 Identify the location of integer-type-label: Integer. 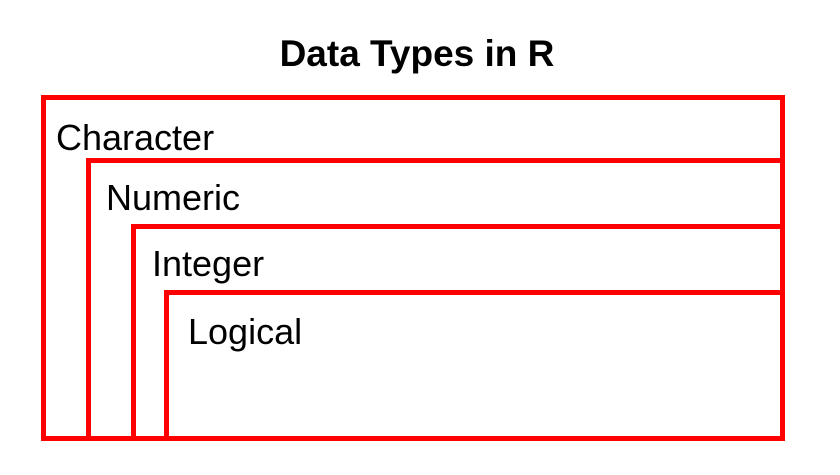
(208, 263).